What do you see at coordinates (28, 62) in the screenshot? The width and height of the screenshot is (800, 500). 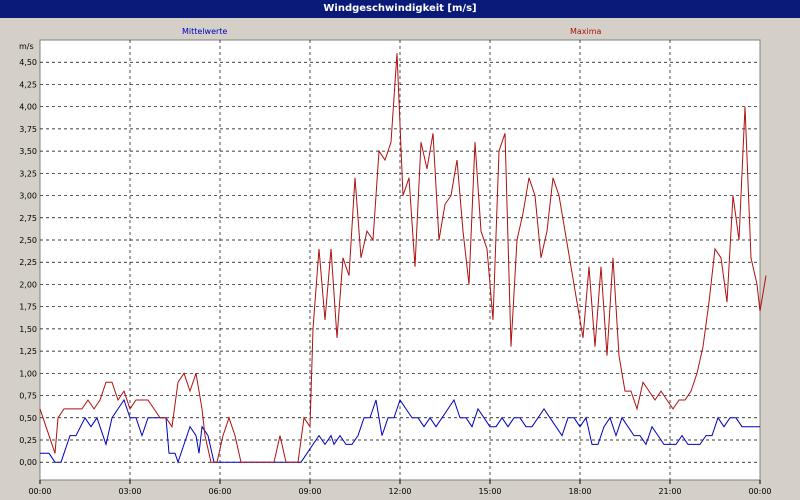 I see `y-tick-label: 4,50` at bounding box center [28, 62].